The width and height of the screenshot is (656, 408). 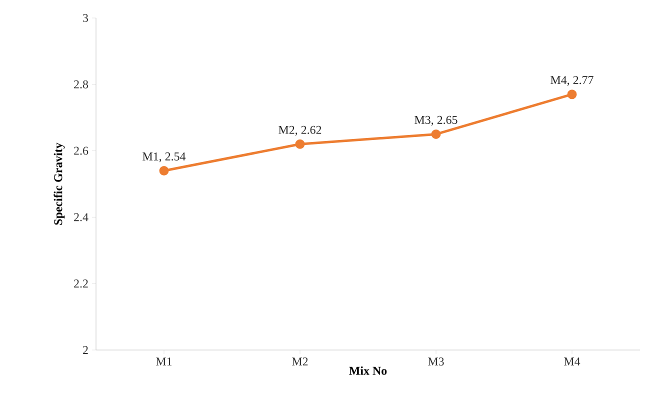 What do you see at coordinates (436, 121) in the screenshot?
I see `data-label: M3, 2.65` at bounding box center [436, 121].